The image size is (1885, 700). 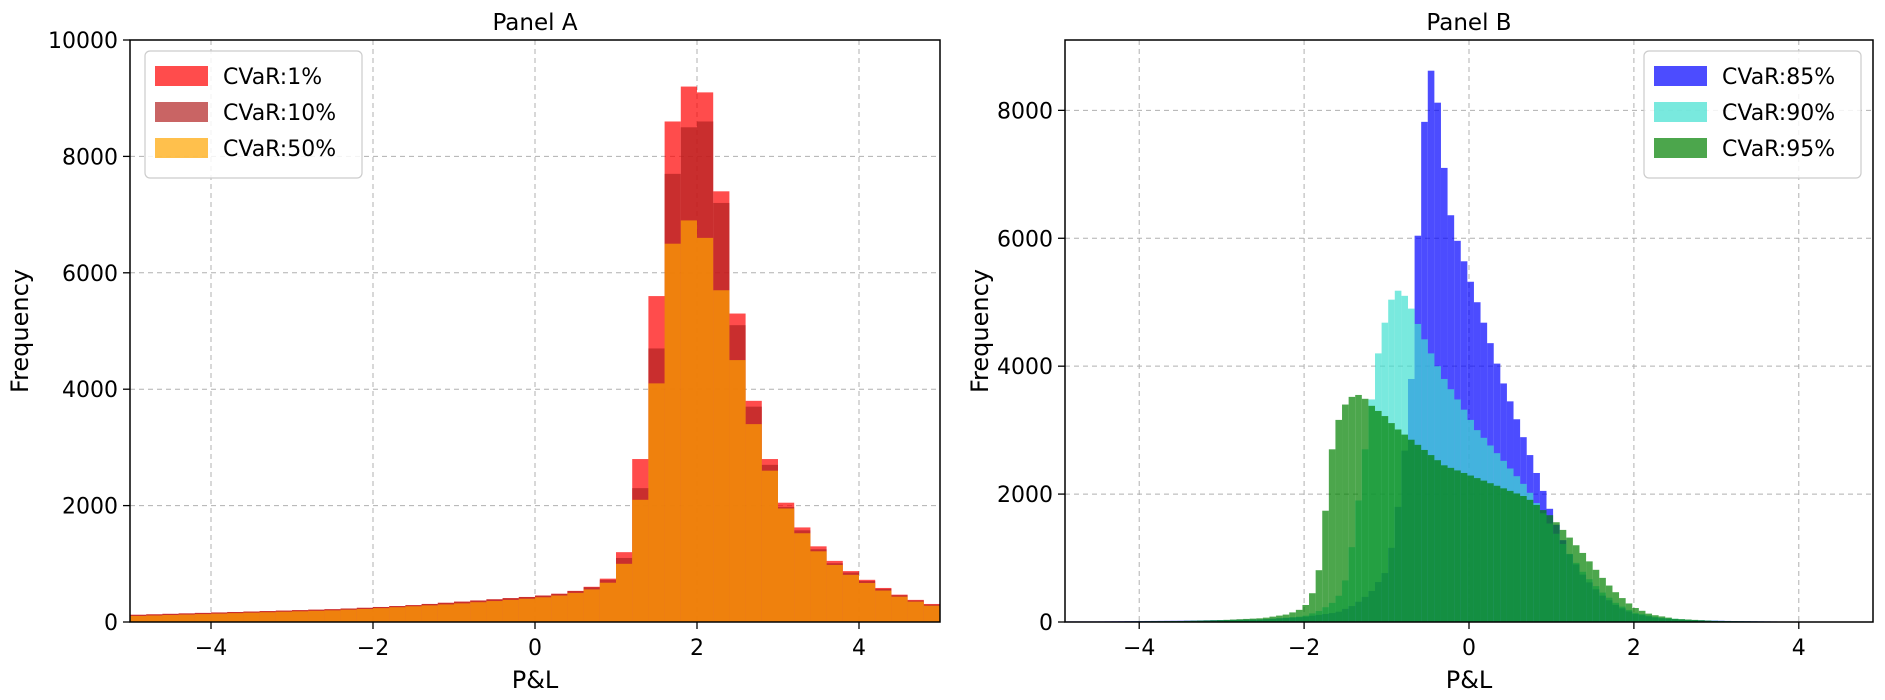 What do you see at coordinates (1799, 648) in the screenshot?
I see `x-tick-label: 4` at bounding box center [1799, 648].